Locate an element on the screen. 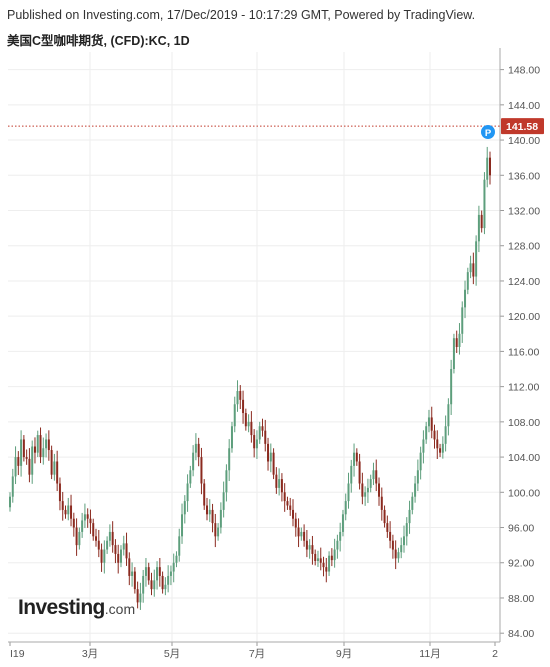 The height and width of the screenshot is (667, 550). logo-domain-text: .com is located at coordinates (120, 609).